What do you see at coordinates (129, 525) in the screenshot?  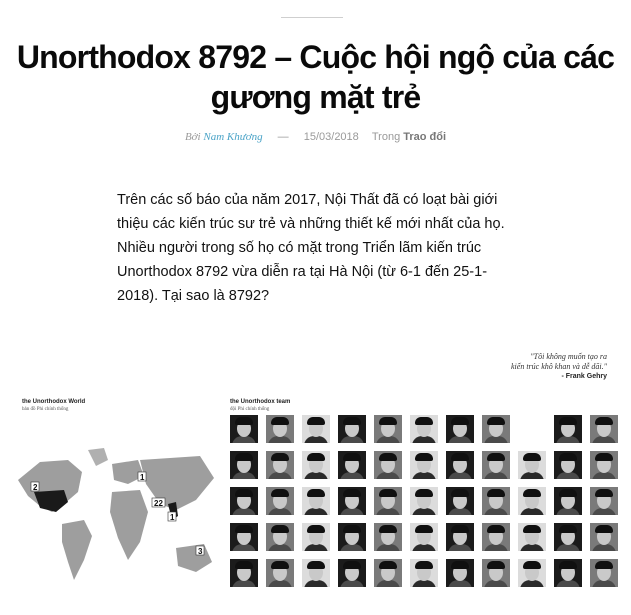 I see `africa-shape` at bounding box center [129, 525].